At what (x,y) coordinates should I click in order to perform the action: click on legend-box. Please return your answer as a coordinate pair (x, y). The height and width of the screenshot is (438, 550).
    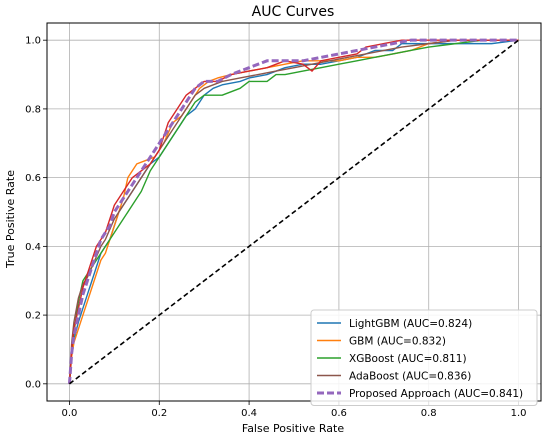
    Looking at the image, I should click on (424, 357).